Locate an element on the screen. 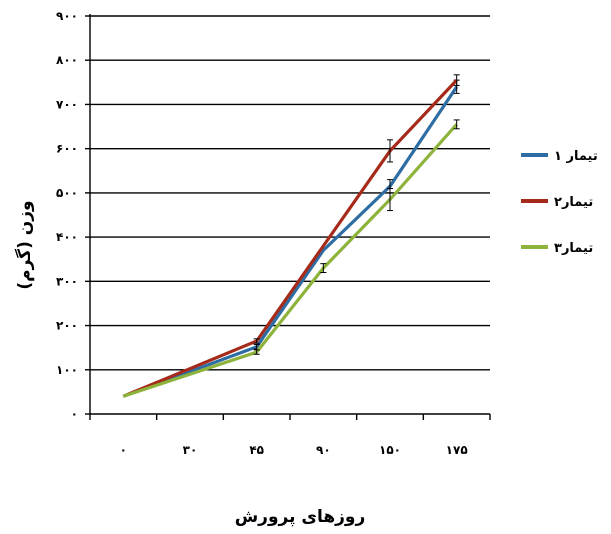  x-tick-label: ۴۵ is located at coordinates (256, 450).